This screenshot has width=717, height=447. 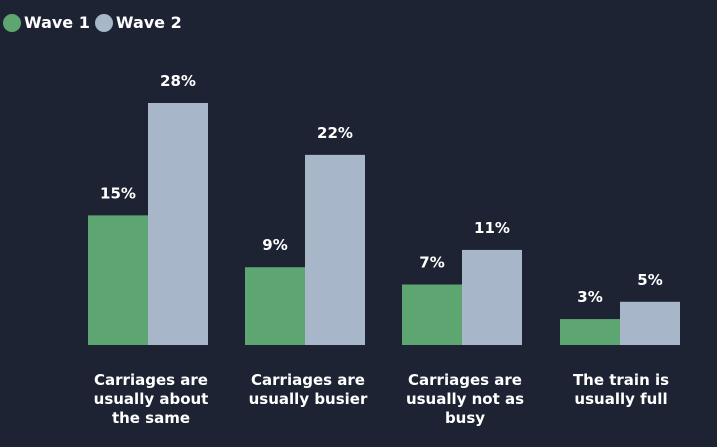 What do you see at coordinates (308, 389) in the screenshot?
I see `category-label: Carriages are usually busier` at bounding box center [308, 389].